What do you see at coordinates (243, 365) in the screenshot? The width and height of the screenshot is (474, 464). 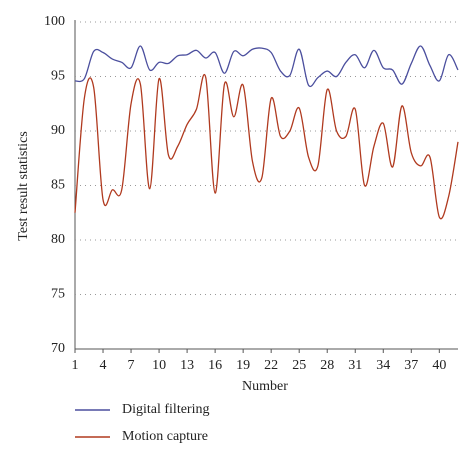 I see `x-tick-label: 19` at bounding box center [243, 365].